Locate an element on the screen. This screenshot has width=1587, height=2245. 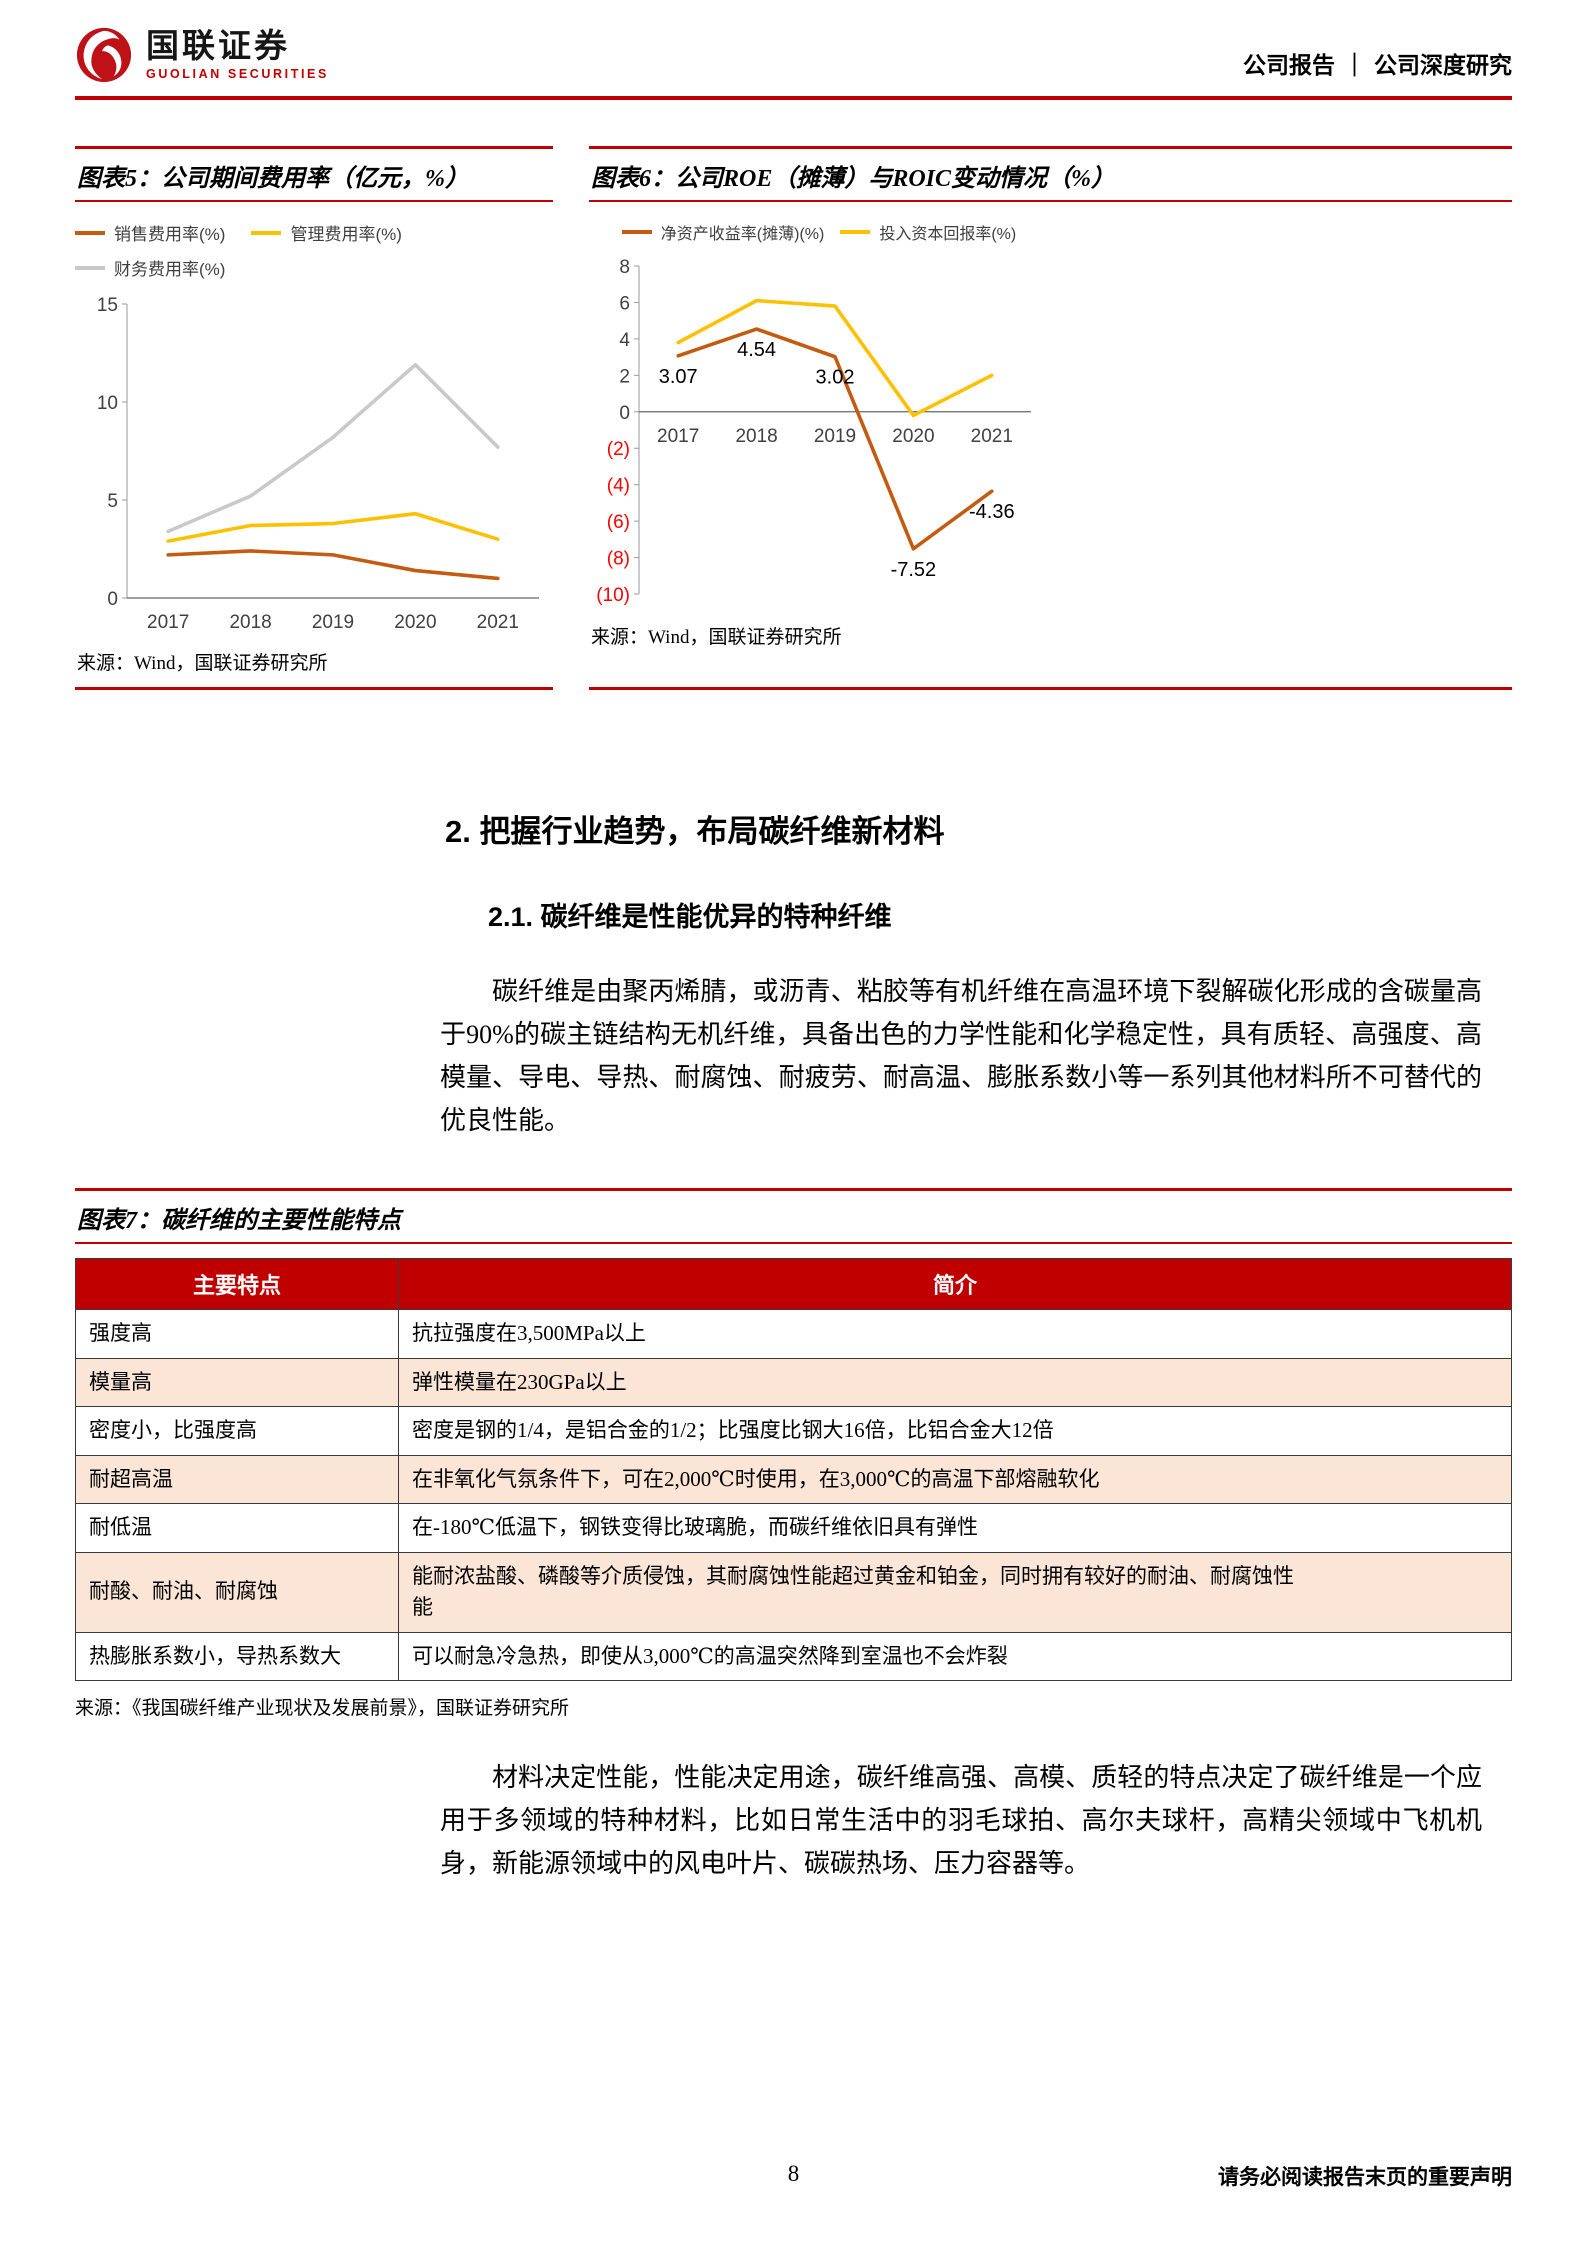
y-tick-label: 0 is located at coordinates (112, 599).